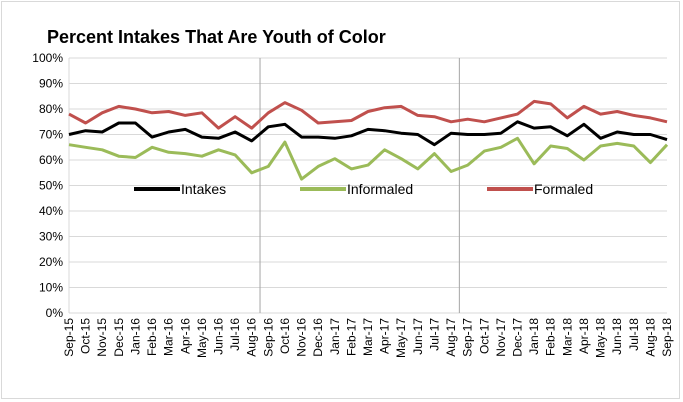 The height and width of the screenshot is (402, 683). Describe the element at coordinates (368, 114) in the screenshot. I see `series-line-formaled` at that location.